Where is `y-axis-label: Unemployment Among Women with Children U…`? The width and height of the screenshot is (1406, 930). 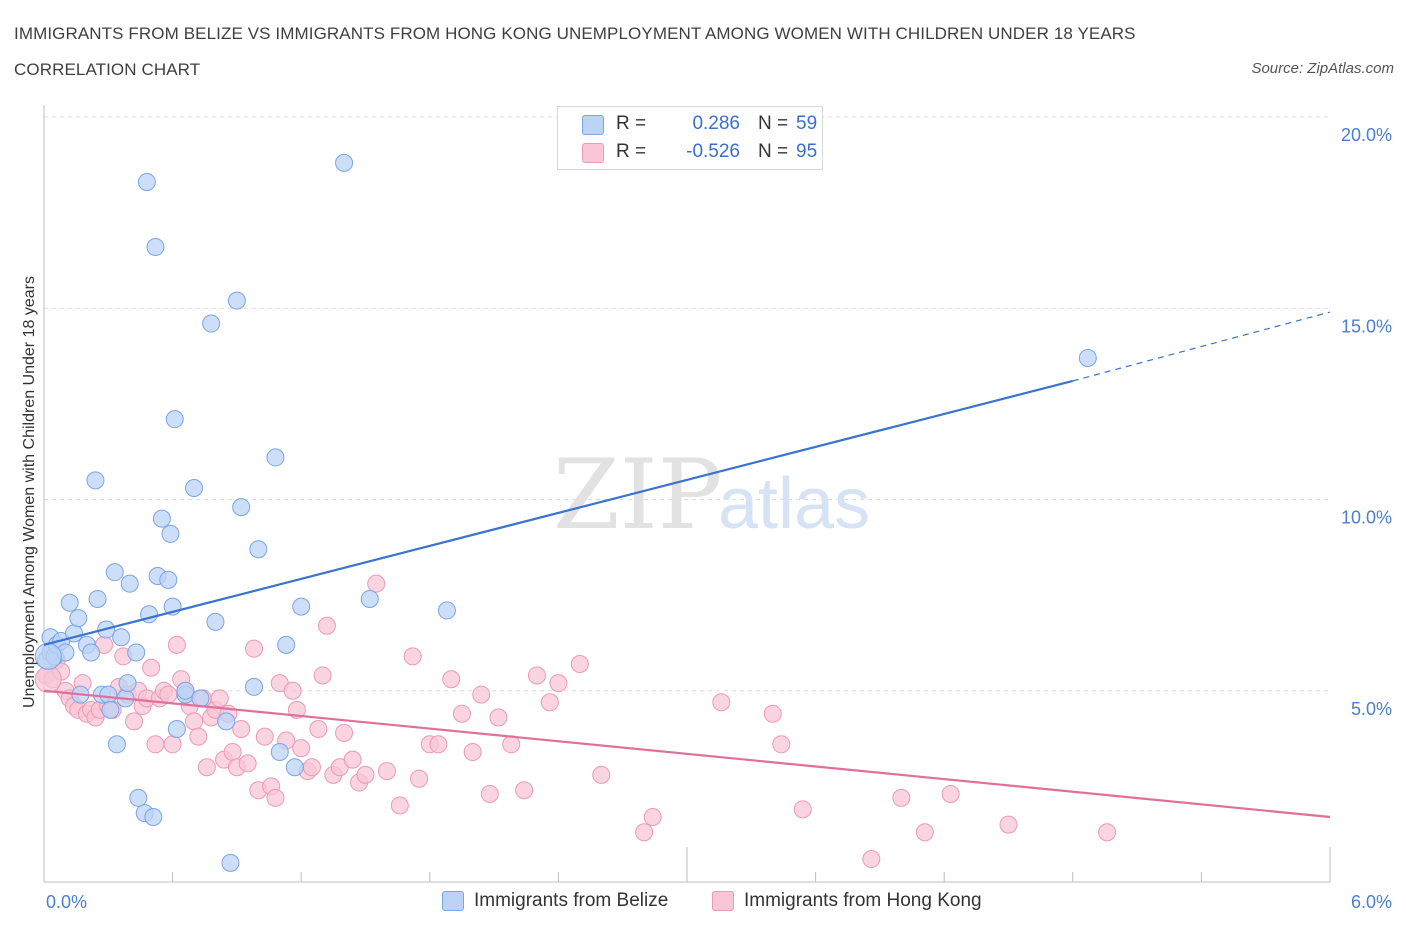 y-axis-label: Unemployment Among Women with Children U… is located at coordinates (29, 492).